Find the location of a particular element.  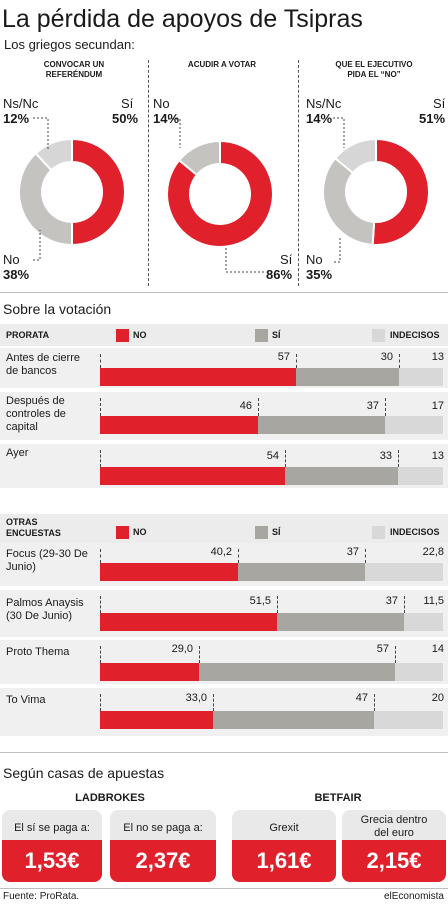

value-label-no: 46 is located at coordinates (245, 406).